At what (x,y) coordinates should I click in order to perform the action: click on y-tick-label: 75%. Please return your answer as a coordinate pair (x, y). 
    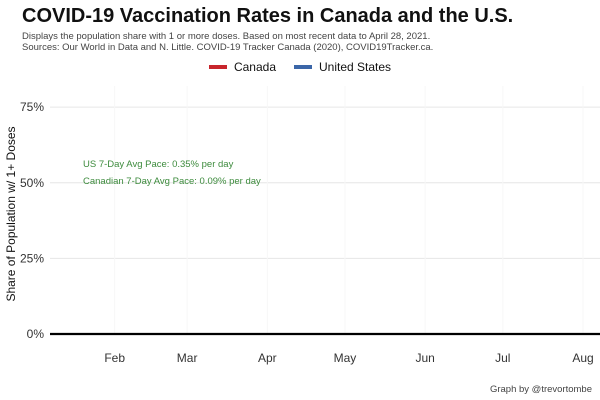
    Looking at the image, I should click on (32, 107).